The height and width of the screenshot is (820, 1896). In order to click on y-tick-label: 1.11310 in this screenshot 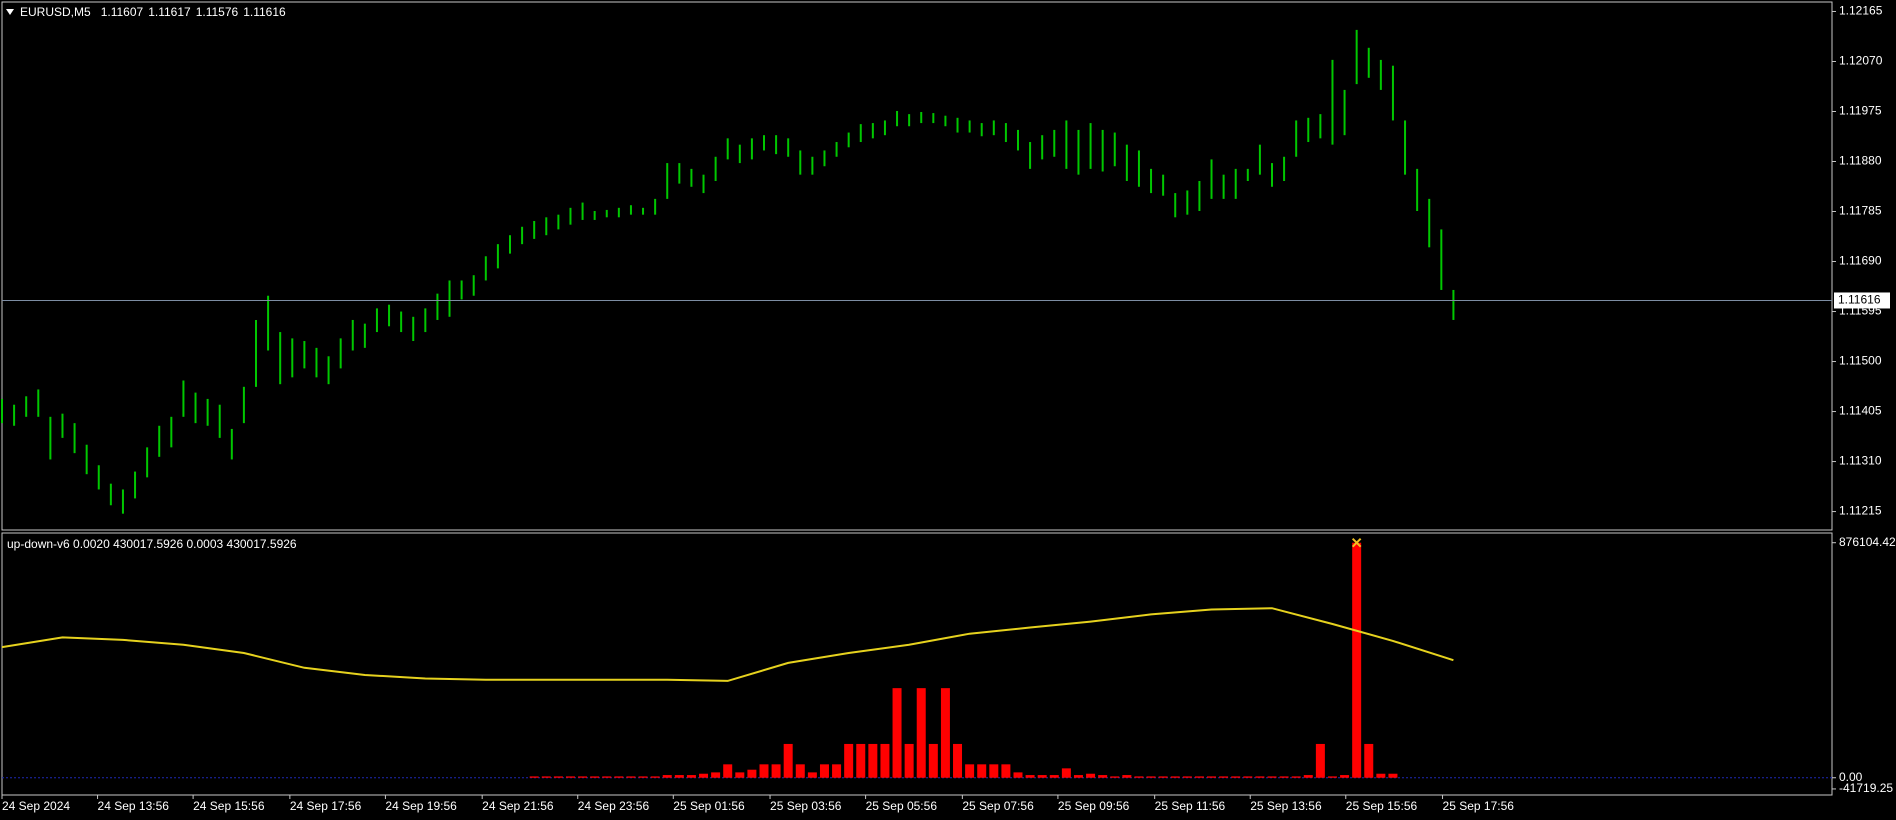, I will do `click(1860, 461)`.